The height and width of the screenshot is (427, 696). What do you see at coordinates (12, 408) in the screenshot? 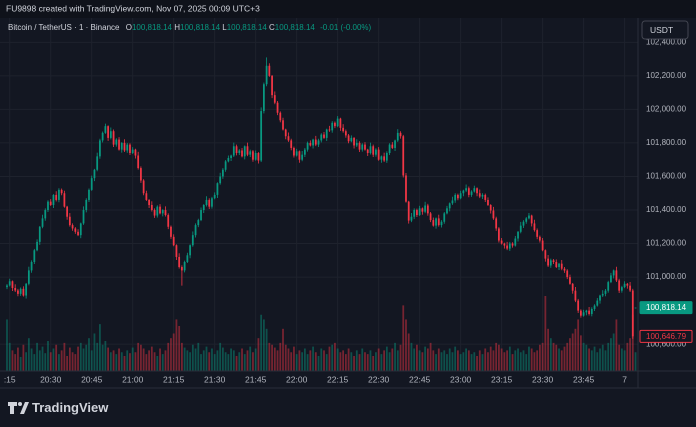
I see `logo-mark` at bounding box center [12, 408].